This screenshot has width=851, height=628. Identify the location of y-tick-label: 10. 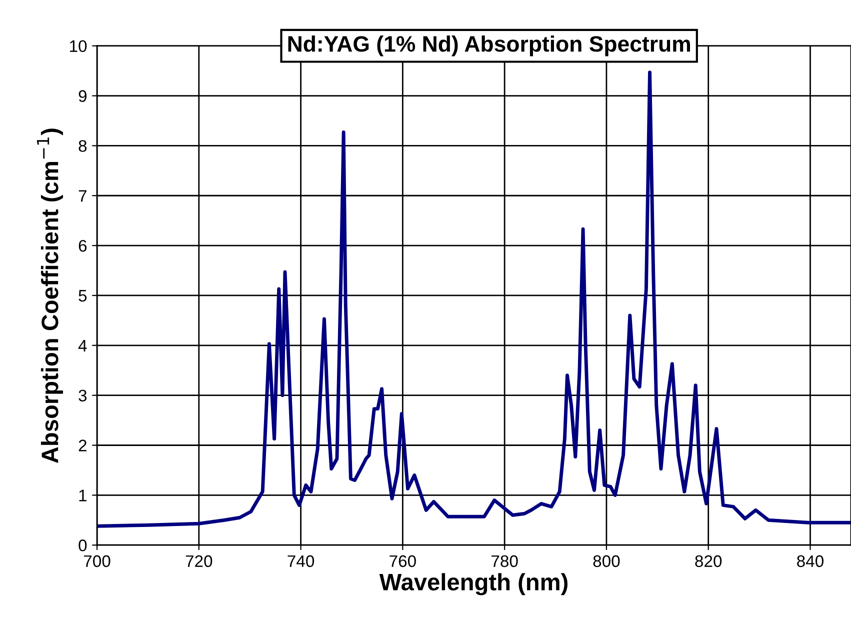
(78, 46).